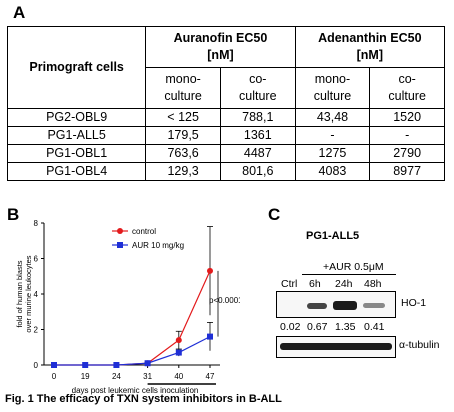 The height and width of the screenshot is (412, 454). I want to click on ho1-blot, so click(336, 304).